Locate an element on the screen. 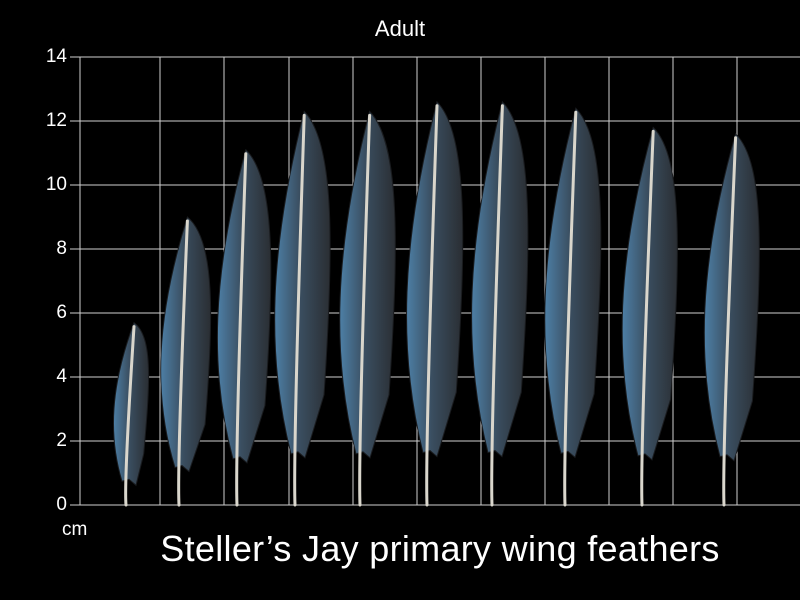 The image size is (800, 600). y-tick-label: 8 is located at coordinates (61, 248).